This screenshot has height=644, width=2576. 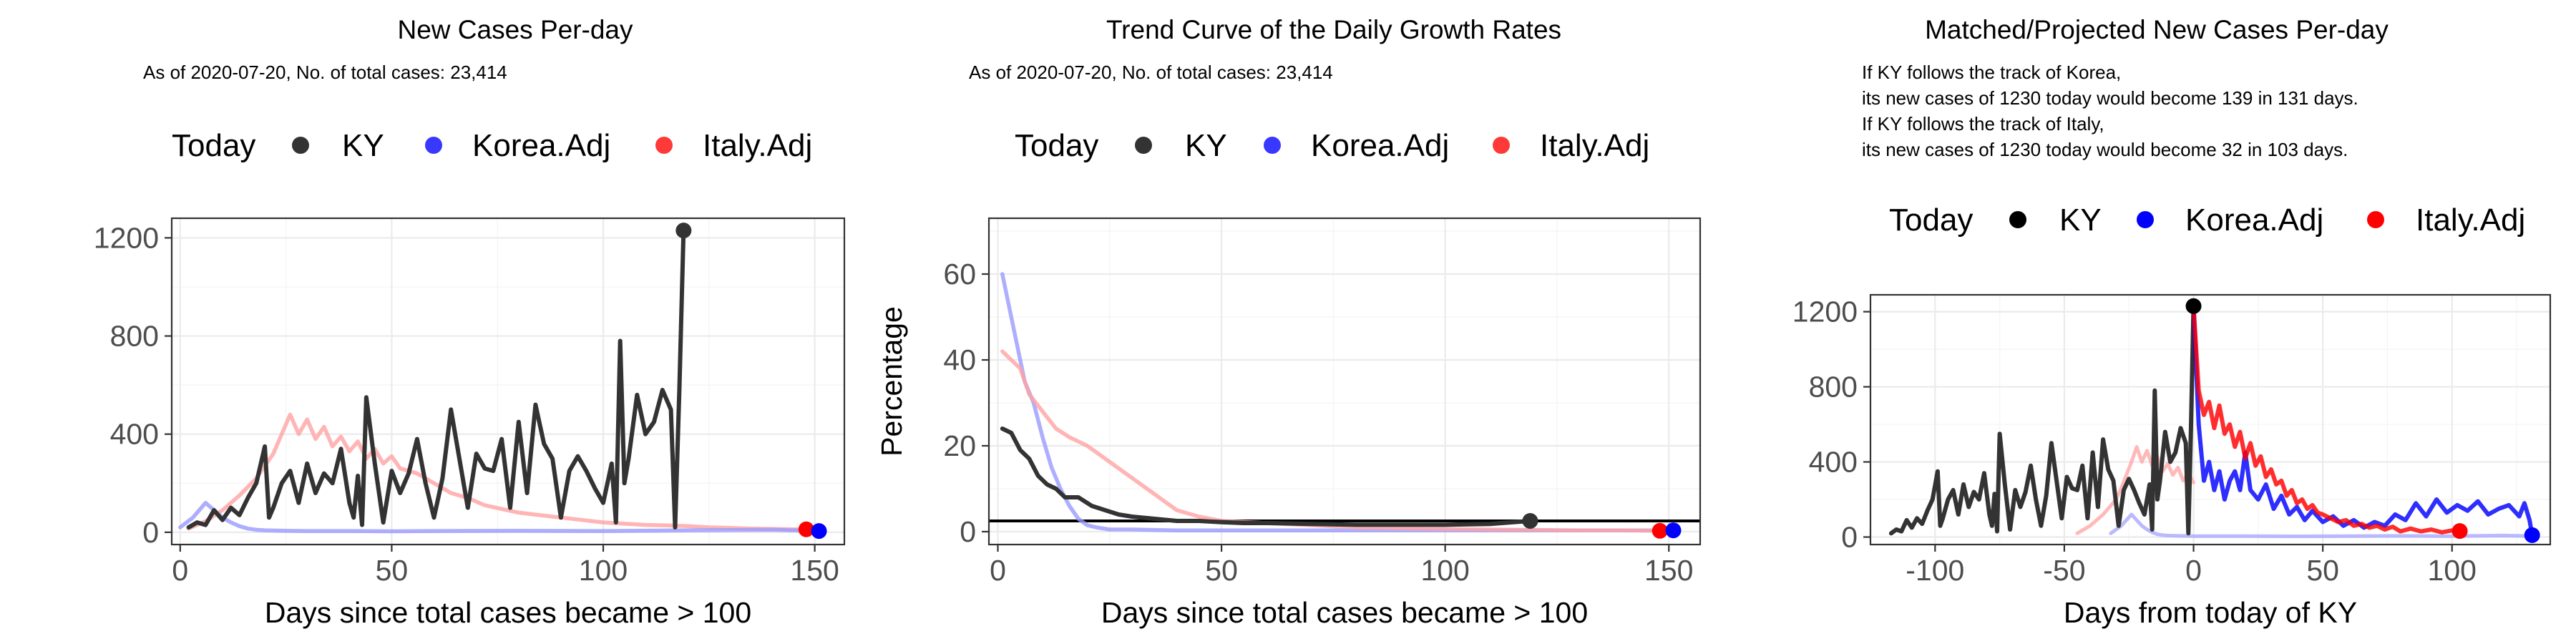 What do you see at coordinates (1333, 29) in the screenshot?
I see `chart-title: Trend Curve of the Daily Growth Rates` at bounding box center [1333, 29].